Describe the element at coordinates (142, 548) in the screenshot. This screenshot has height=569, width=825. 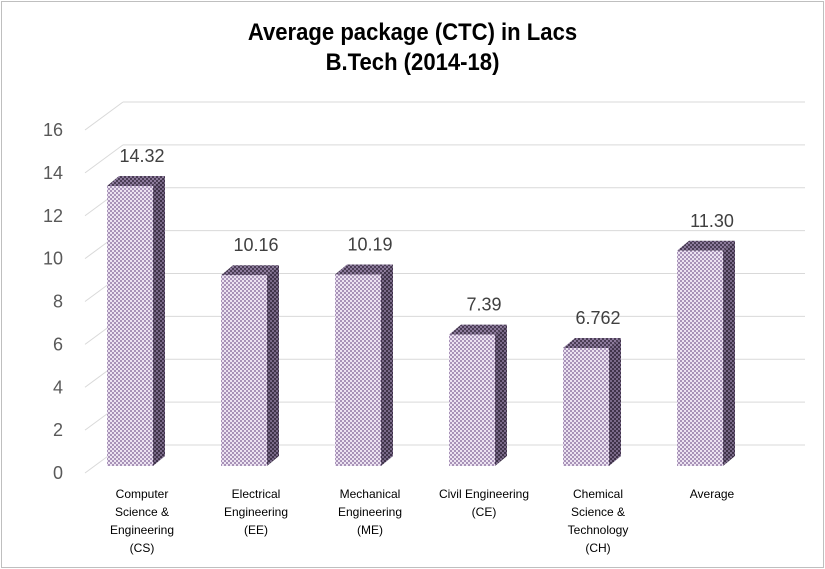
I see `x-tick-label-line: (CS)` at that location.